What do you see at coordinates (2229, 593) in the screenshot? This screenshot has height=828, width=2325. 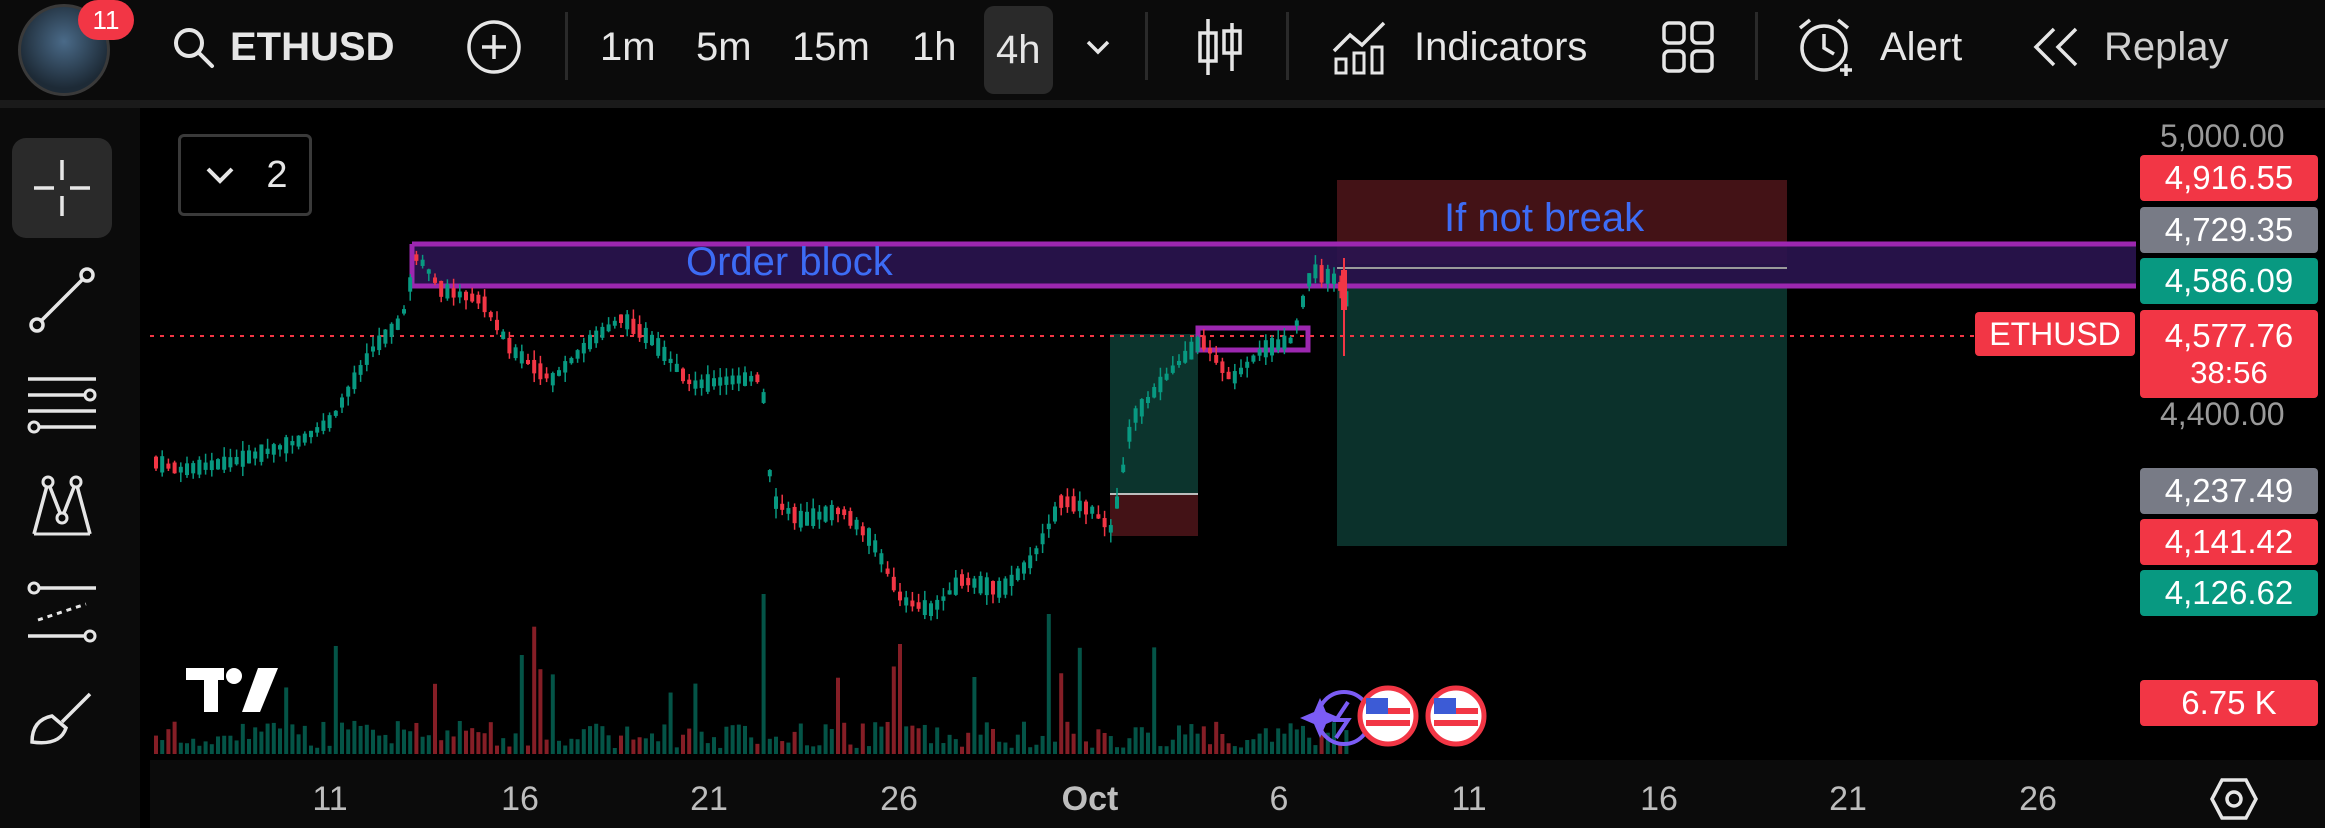 I see `price-tag-4126: 4,126.62` at bounding box center [2229, 593].